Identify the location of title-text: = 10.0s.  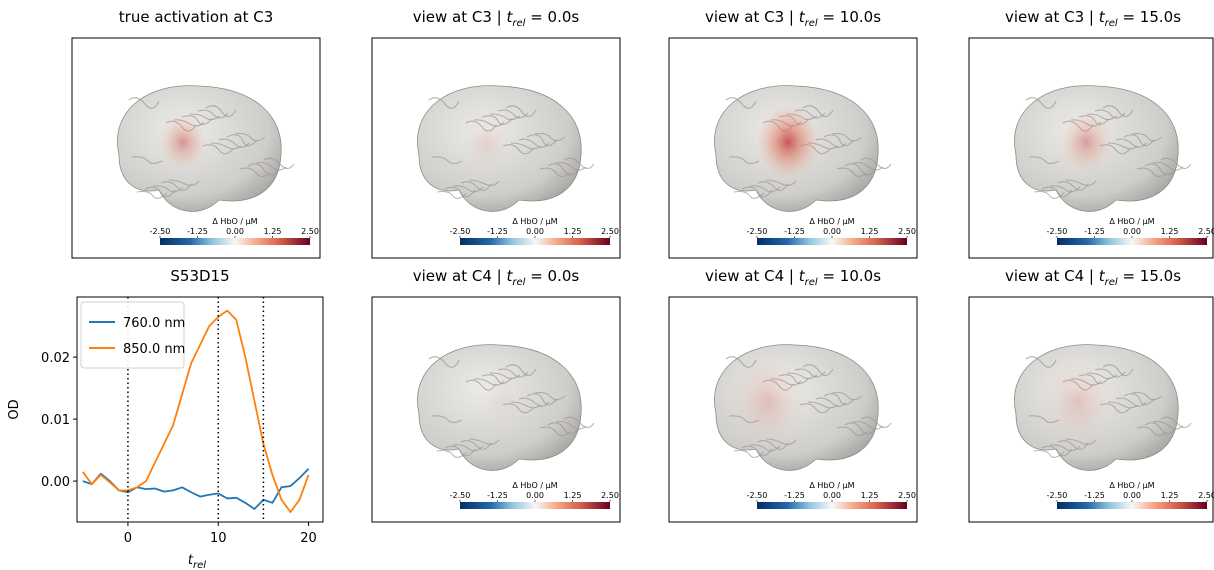
(850, 17).